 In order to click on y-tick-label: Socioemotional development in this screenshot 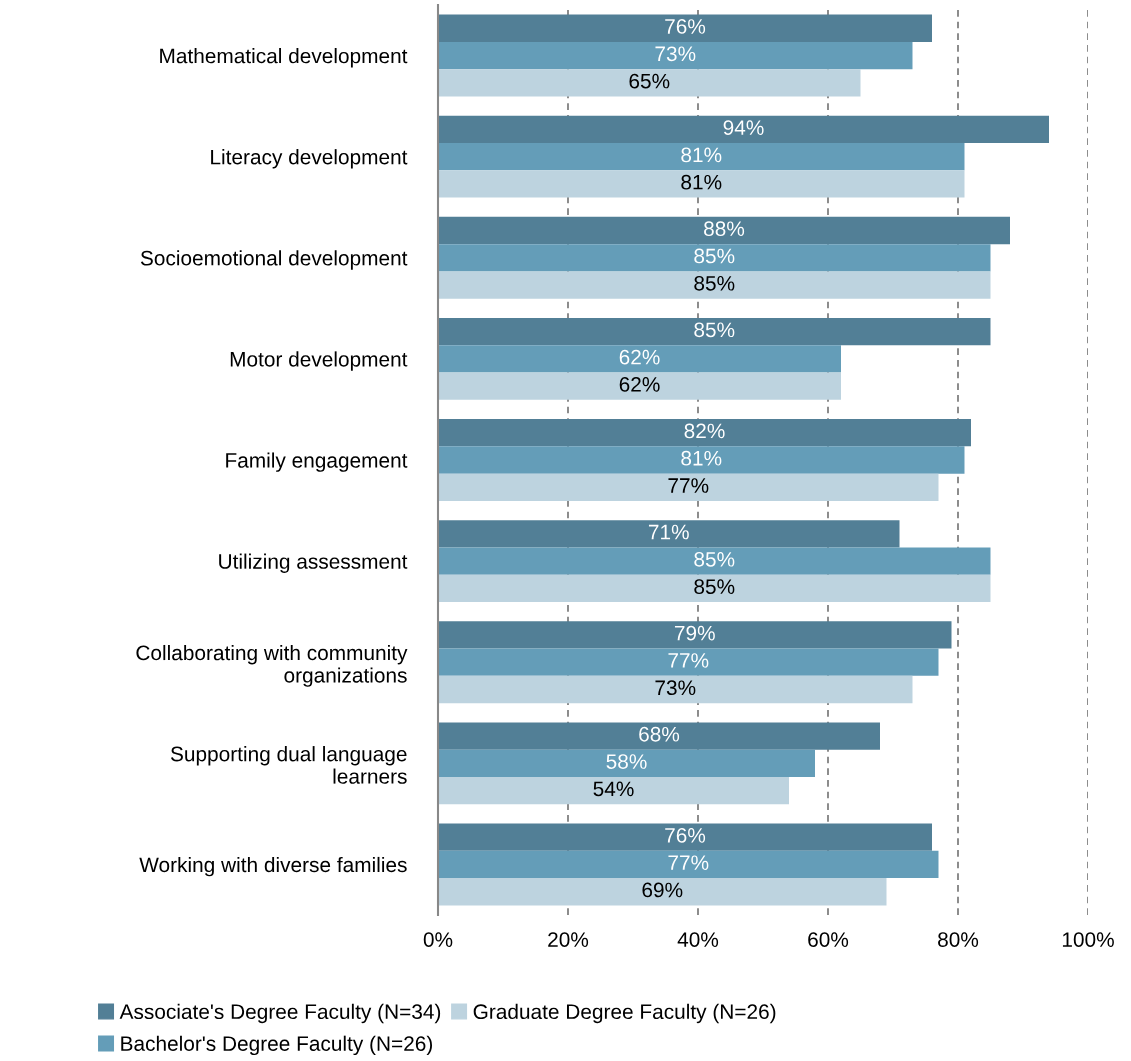, I will do `click(274, 260)`.